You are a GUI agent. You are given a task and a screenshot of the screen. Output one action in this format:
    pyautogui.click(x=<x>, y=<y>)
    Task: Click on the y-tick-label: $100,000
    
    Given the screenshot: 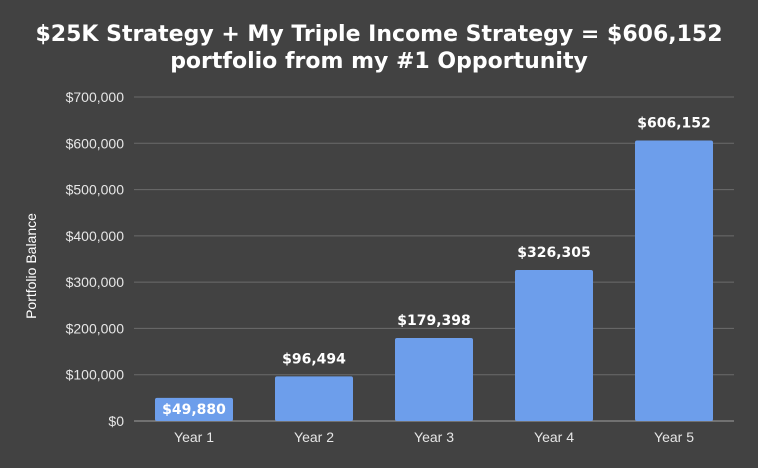 What is the action you would take?
    pyautogui.click(x=95, y=375)
    